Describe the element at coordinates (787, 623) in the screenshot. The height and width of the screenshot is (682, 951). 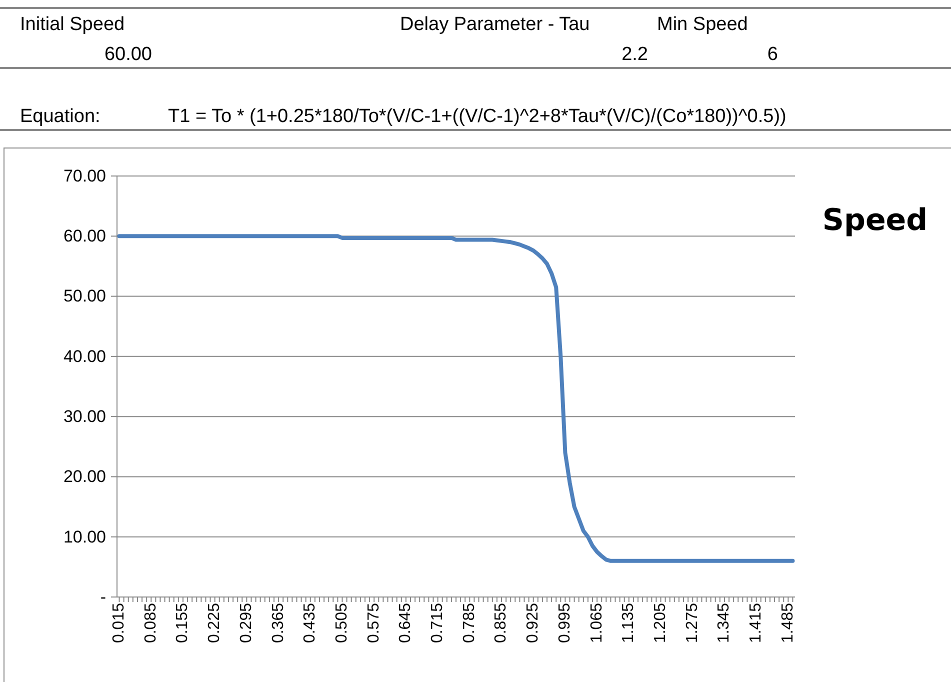
I see `x-tick-label: 1.485` at that location.